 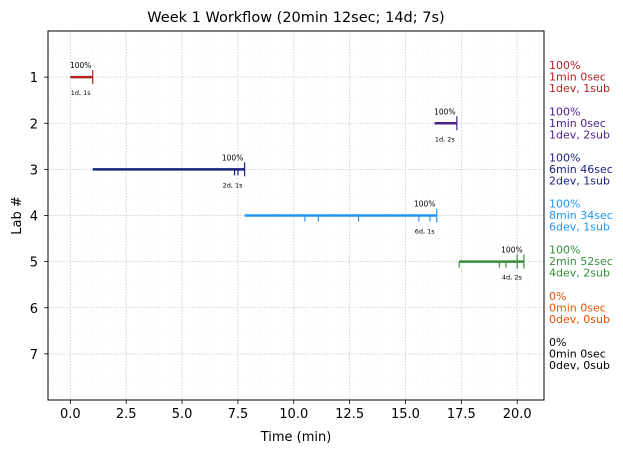 What do you see at coordinates (295, 18) in the screenshot?
I see `chart-title: Week 1 Workflow (20min 12sec; 14d; 7s)` at bounding box center [295, 18].